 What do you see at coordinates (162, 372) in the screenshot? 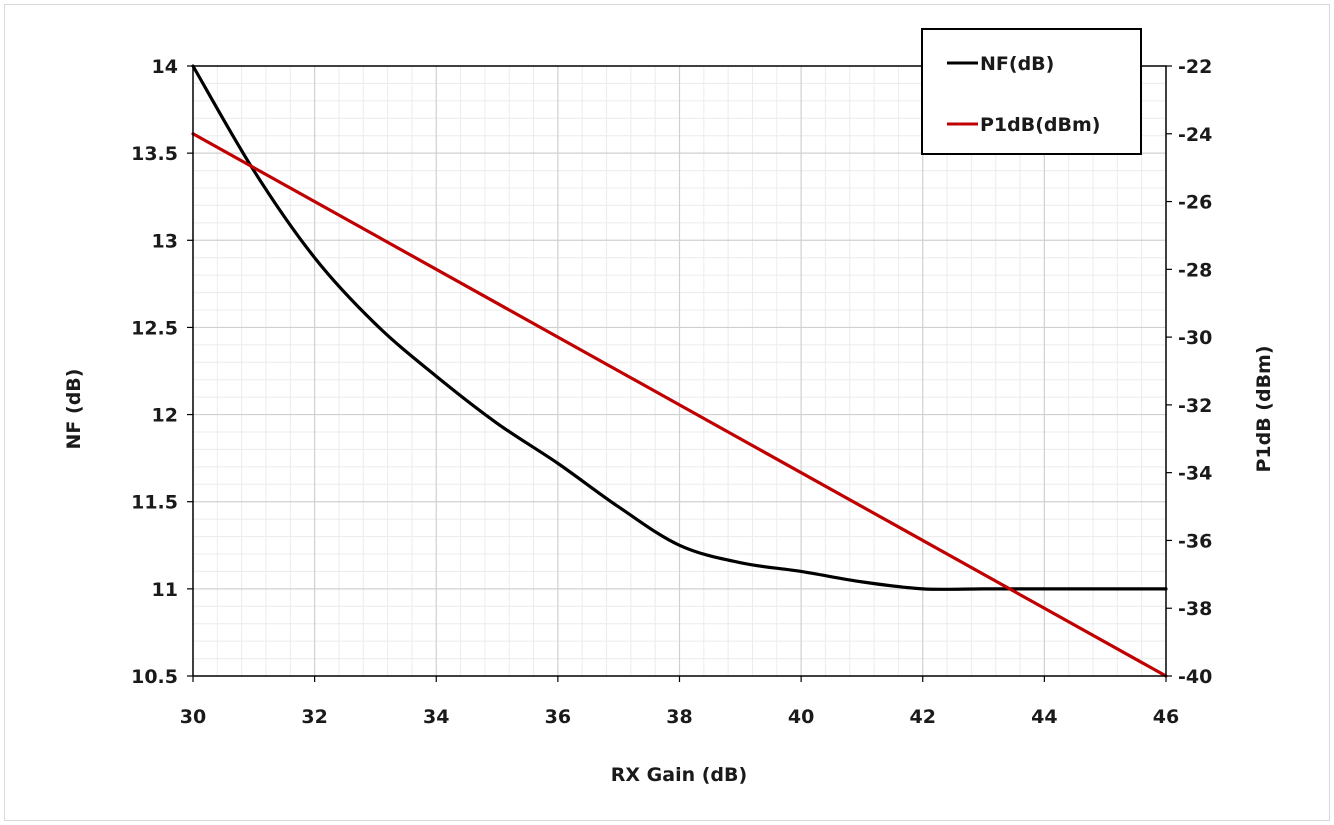
I see `y-axis-ticks: 14 13.5 13 12.5 12 11.5 11 10.5` at bounding box center [162, 372].